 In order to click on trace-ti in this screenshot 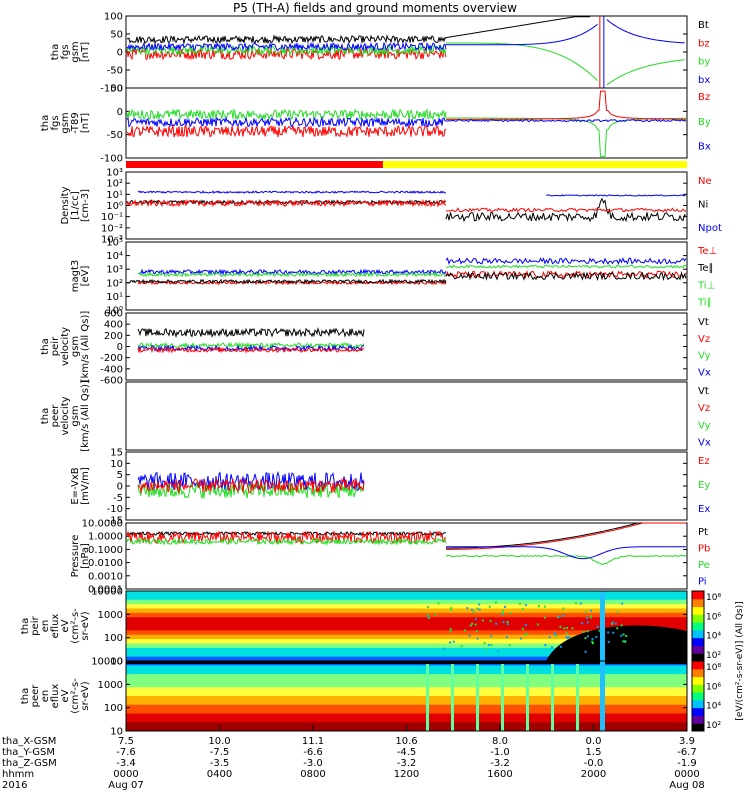, I will do `click(566, 261)`.